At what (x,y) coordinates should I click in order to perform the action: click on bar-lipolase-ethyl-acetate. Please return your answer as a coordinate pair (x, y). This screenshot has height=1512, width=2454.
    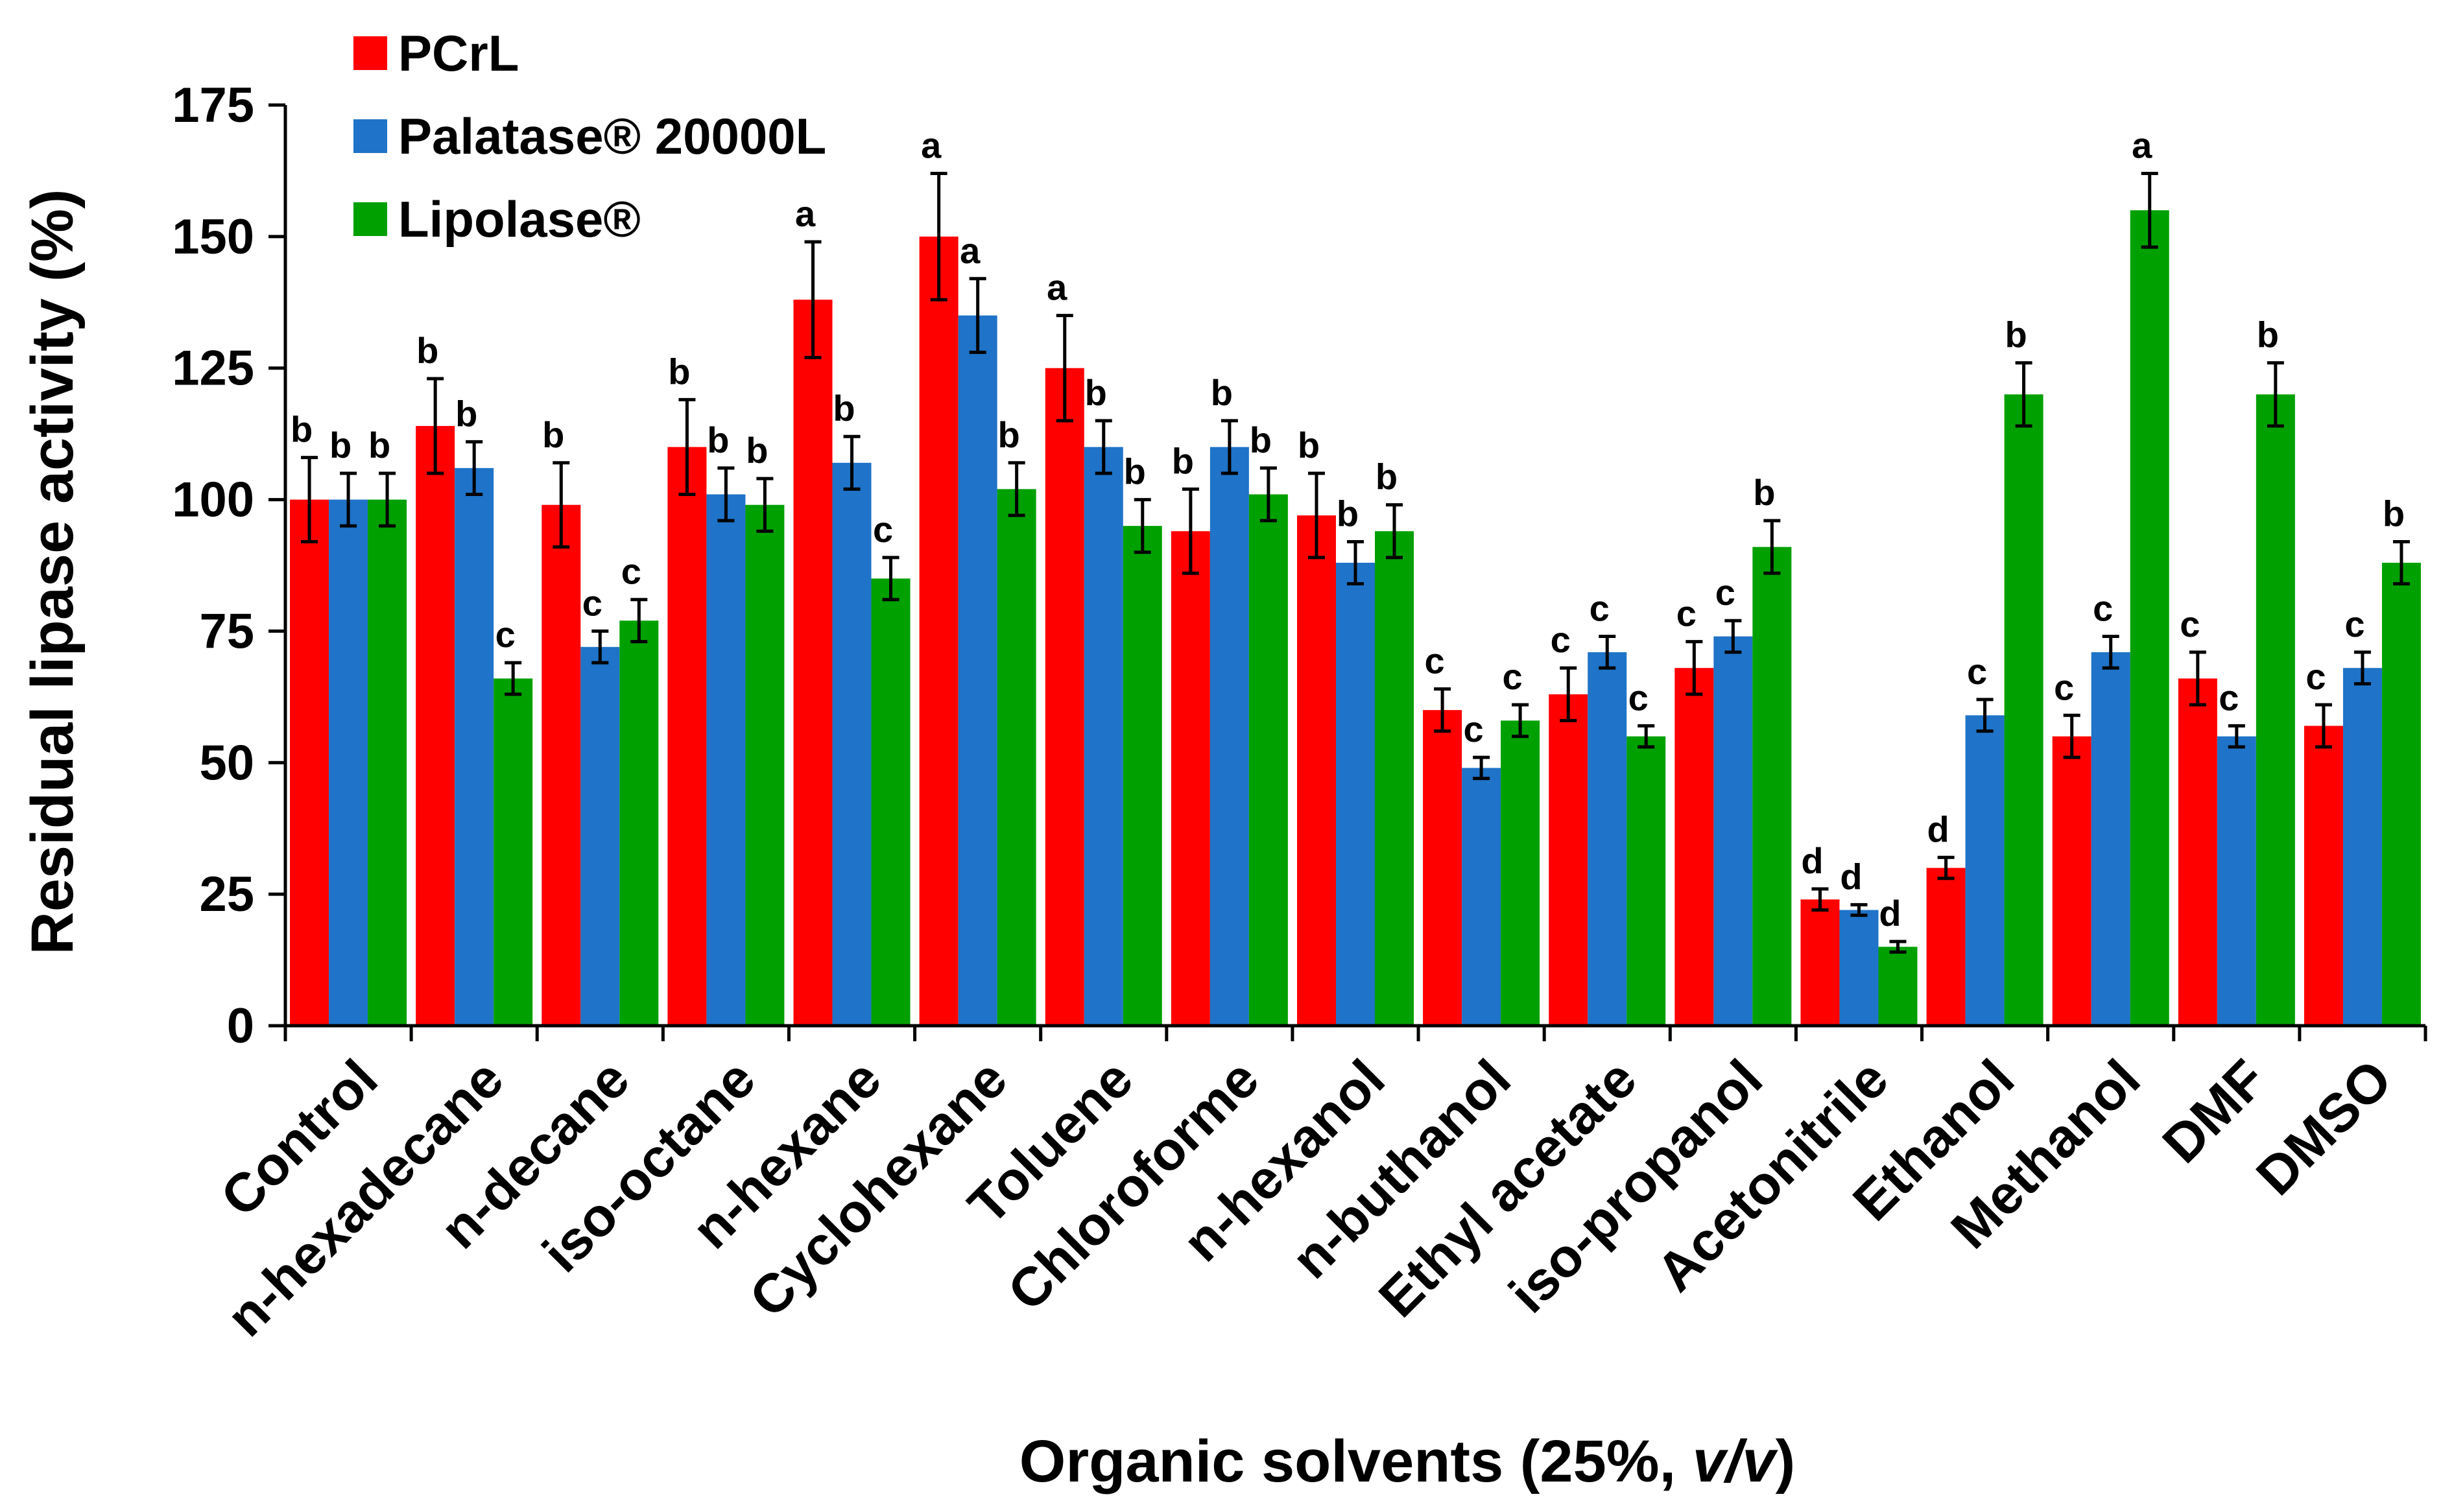
    Looking at the image, I should click on (1646, 881).